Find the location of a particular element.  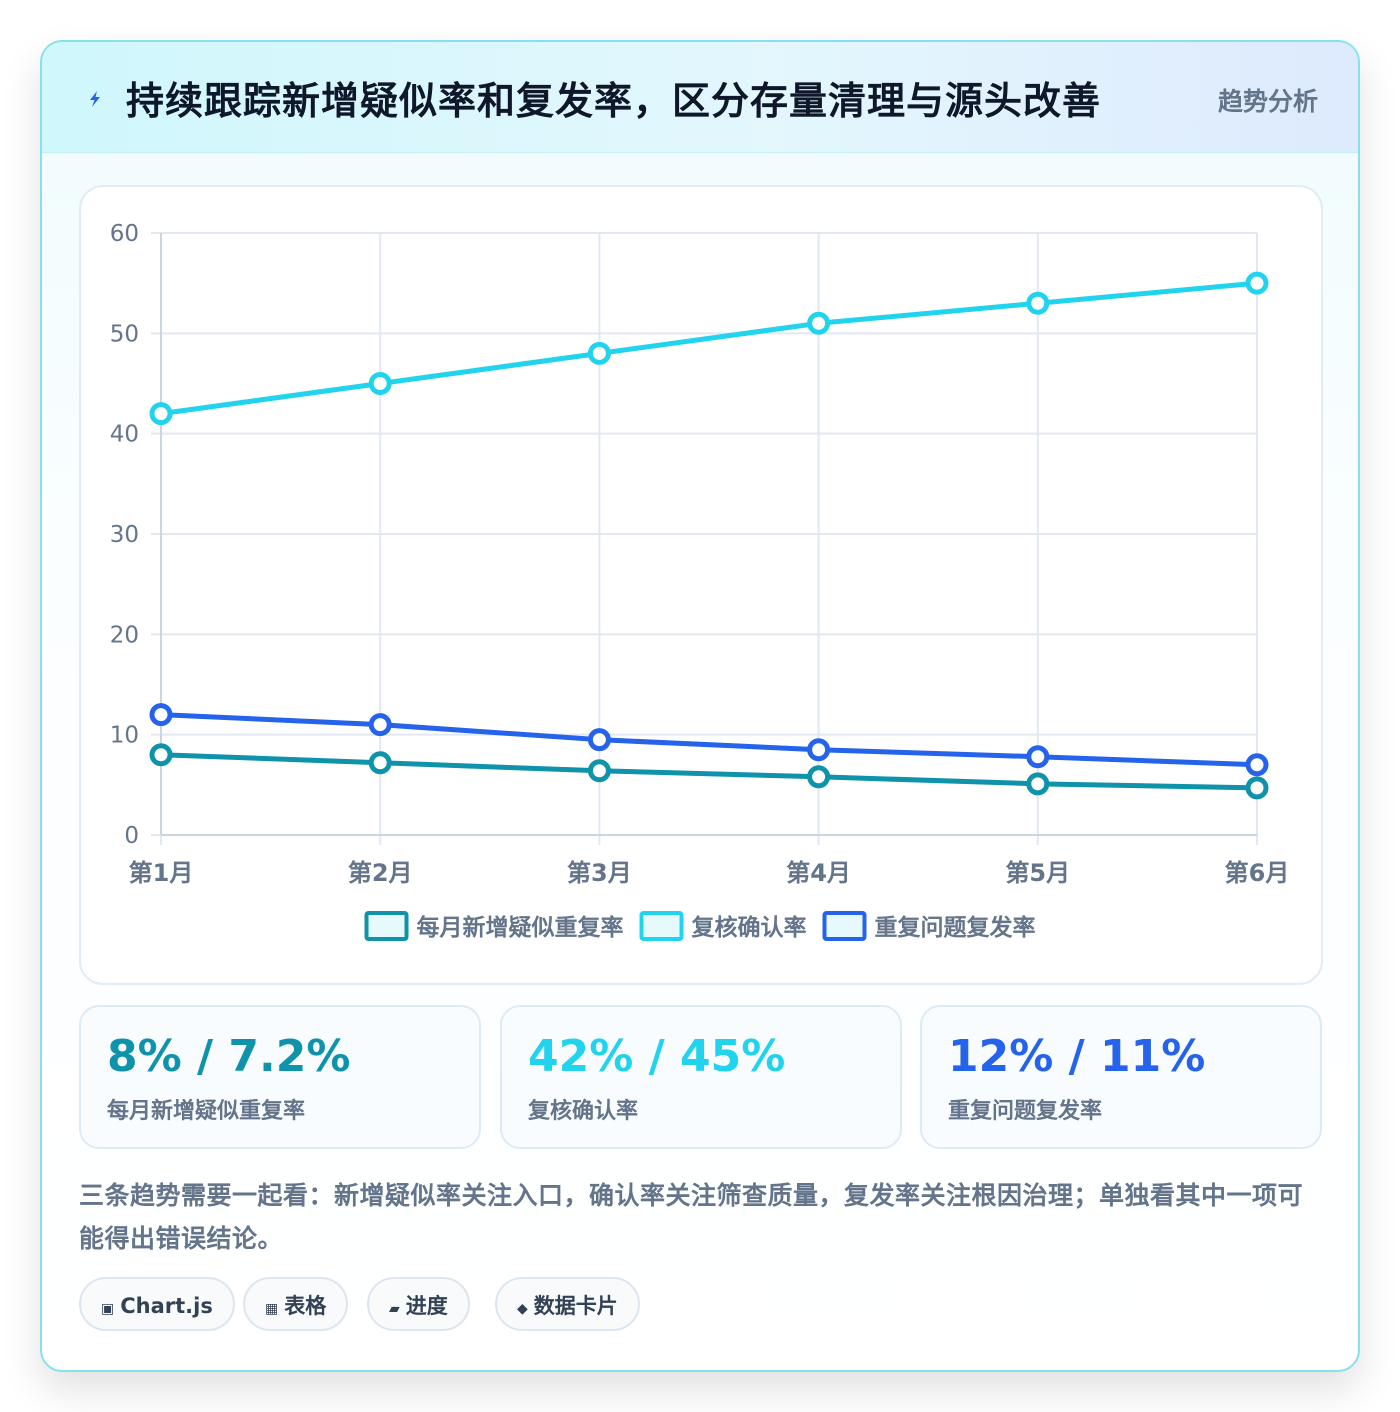

chip-data-card: ◆ 数据卡片 is located at coordinates (567, 1304).